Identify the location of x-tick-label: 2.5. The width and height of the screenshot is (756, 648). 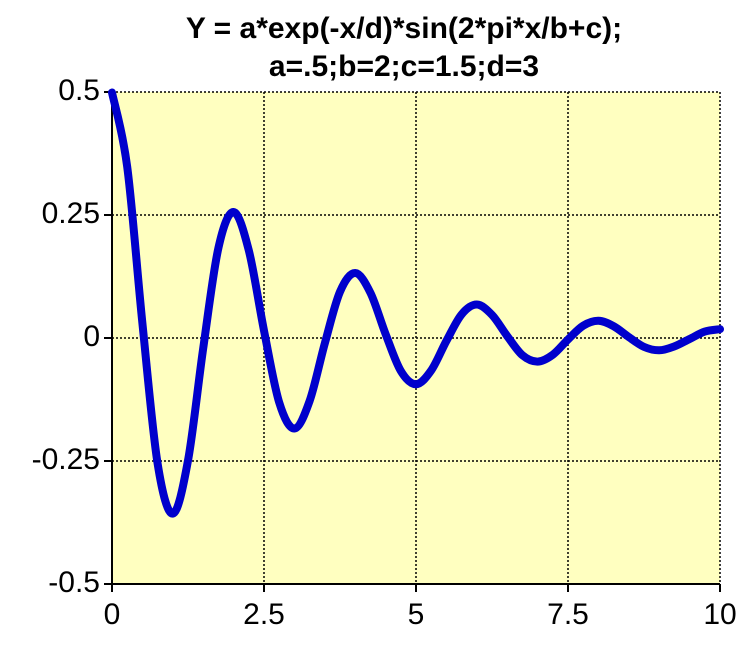
(264, 614).